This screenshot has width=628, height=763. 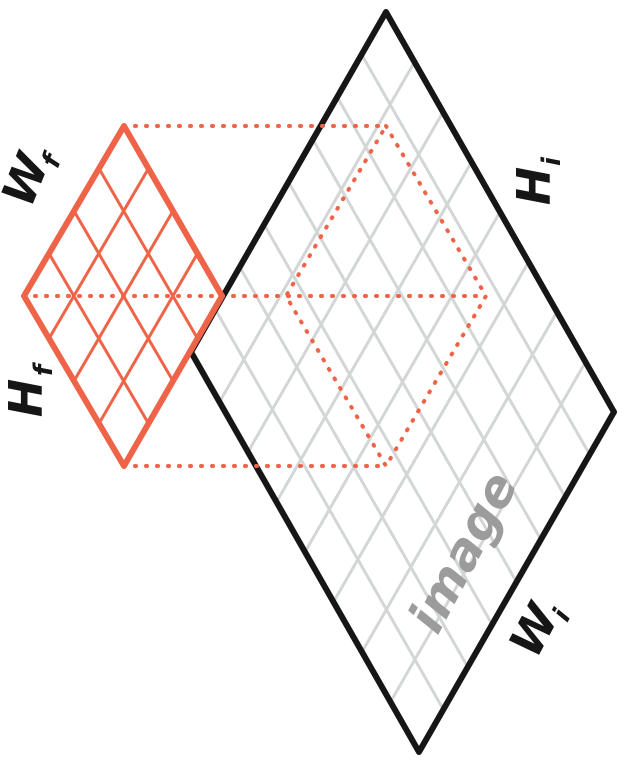 What do you see at coordinates (44, 368) in the screenshot?
I see `filter-height-subscript: f` at bounding box center [44, 368].